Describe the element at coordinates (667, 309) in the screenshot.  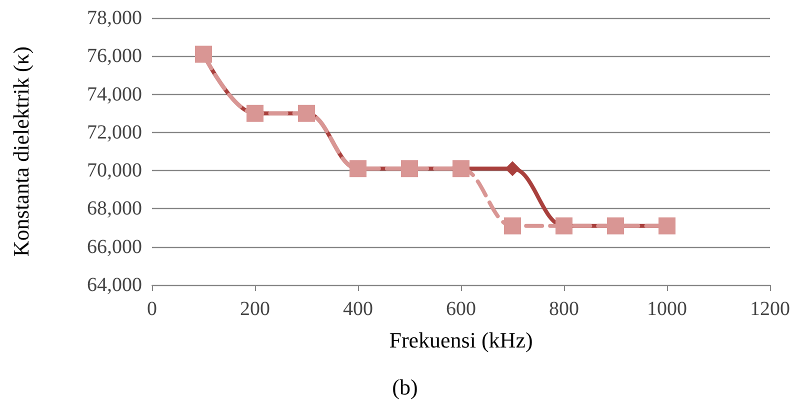
I see `x-tick-label: 1000` at that location.